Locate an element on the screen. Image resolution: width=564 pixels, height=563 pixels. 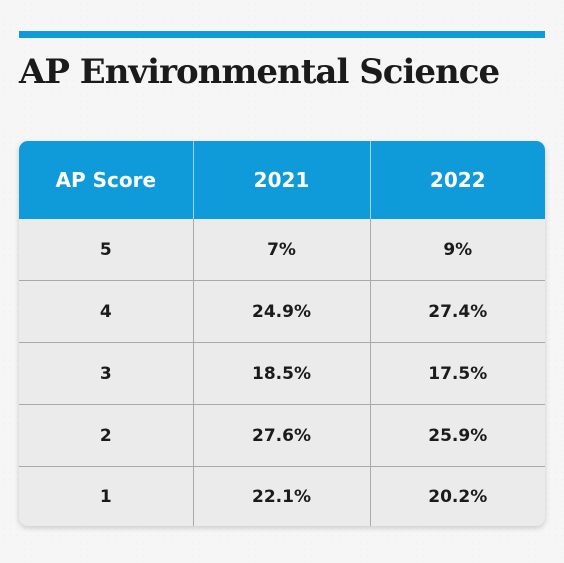
page-title: AP Environmental Science is located at coordinates (259, 72).